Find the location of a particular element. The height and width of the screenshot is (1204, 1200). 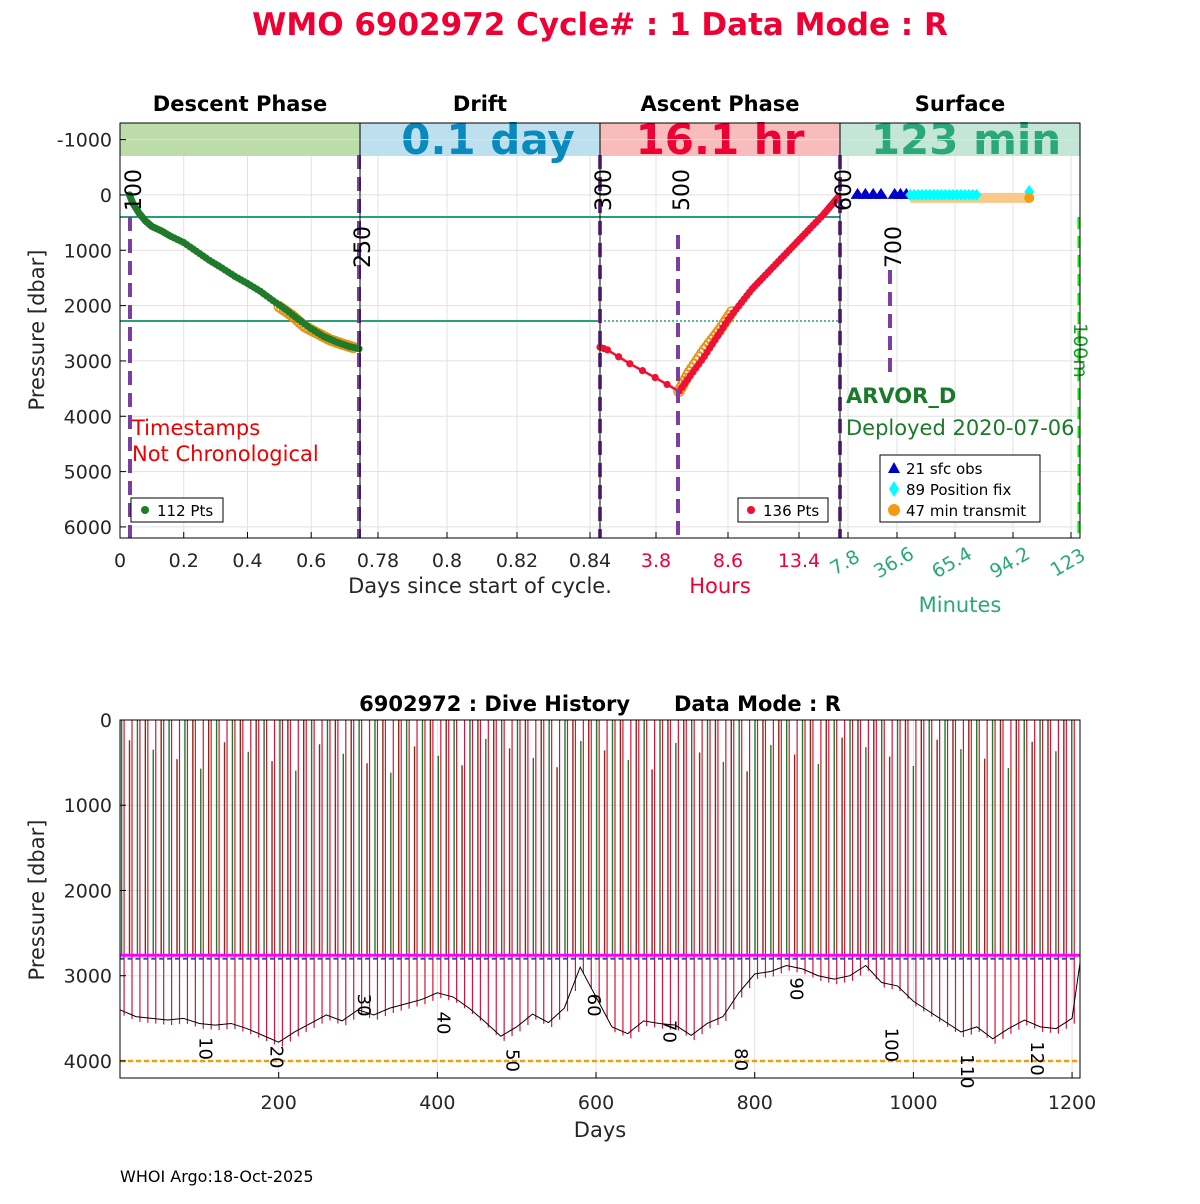

cycle-label: 10 is located at coordinates (204, 1048).